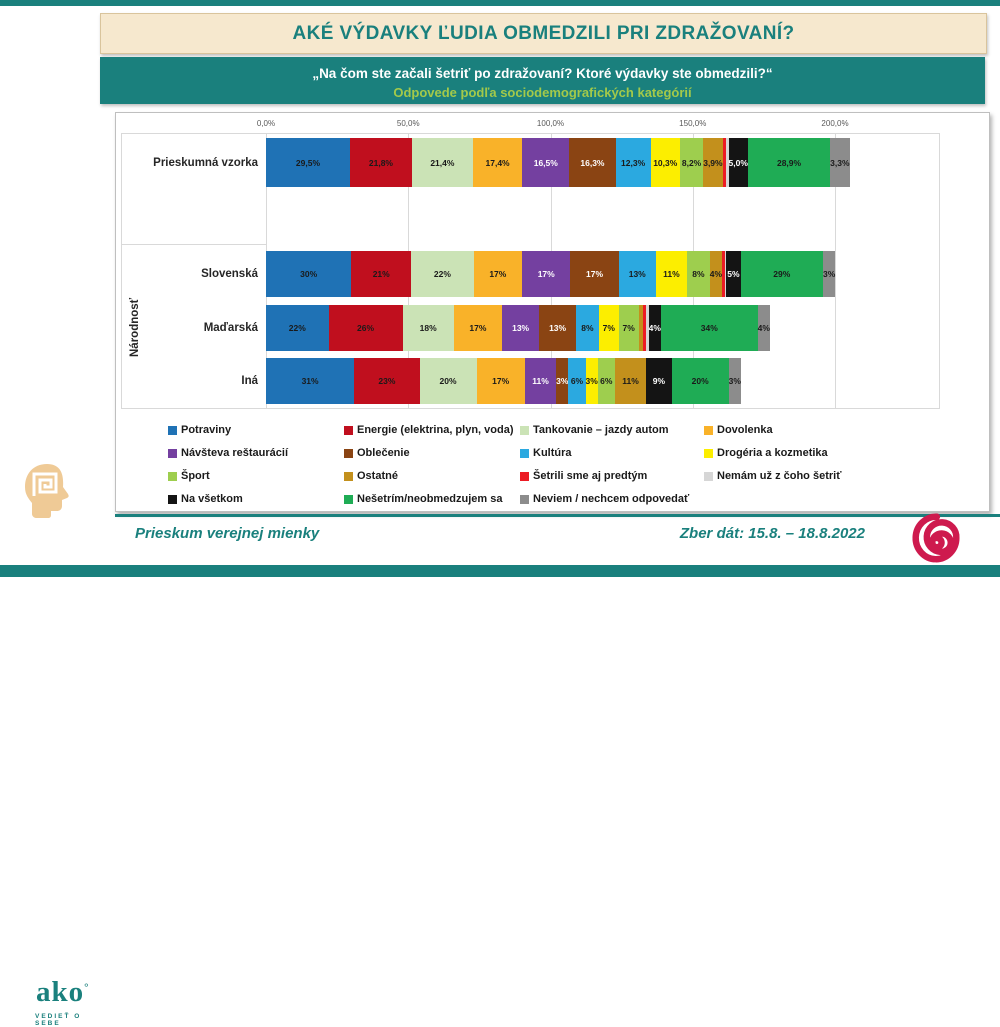 The width and height of the screenshot is (1000, 1027). Describe the element at coordinates (671, 274) in the screenshot. I see `bar-segment: 11%` at that location.